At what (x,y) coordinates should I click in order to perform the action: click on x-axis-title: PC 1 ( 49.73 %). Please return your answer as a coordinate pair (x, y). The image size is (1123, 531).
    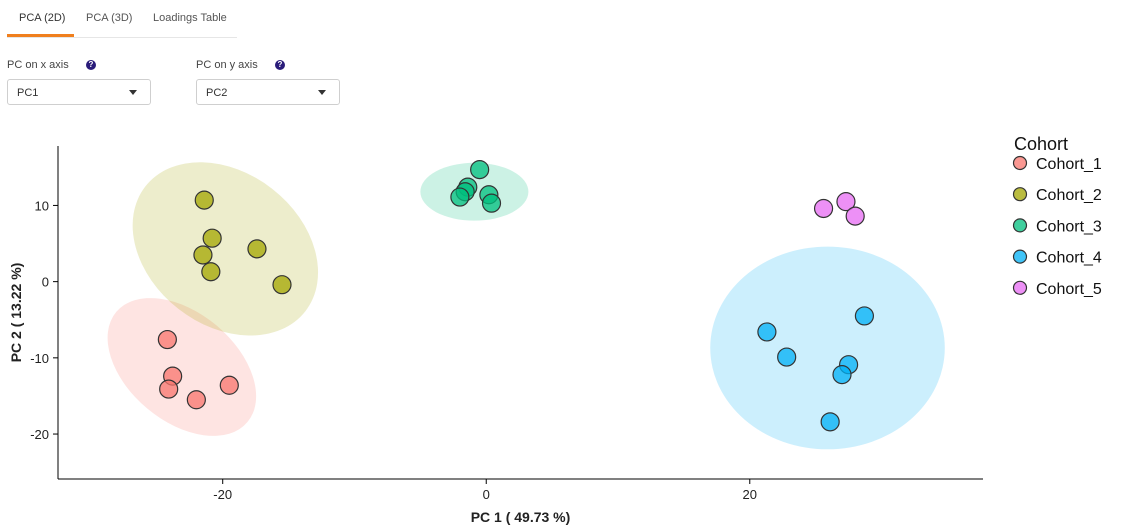
    Looking at the image, I should click on (521, 517).